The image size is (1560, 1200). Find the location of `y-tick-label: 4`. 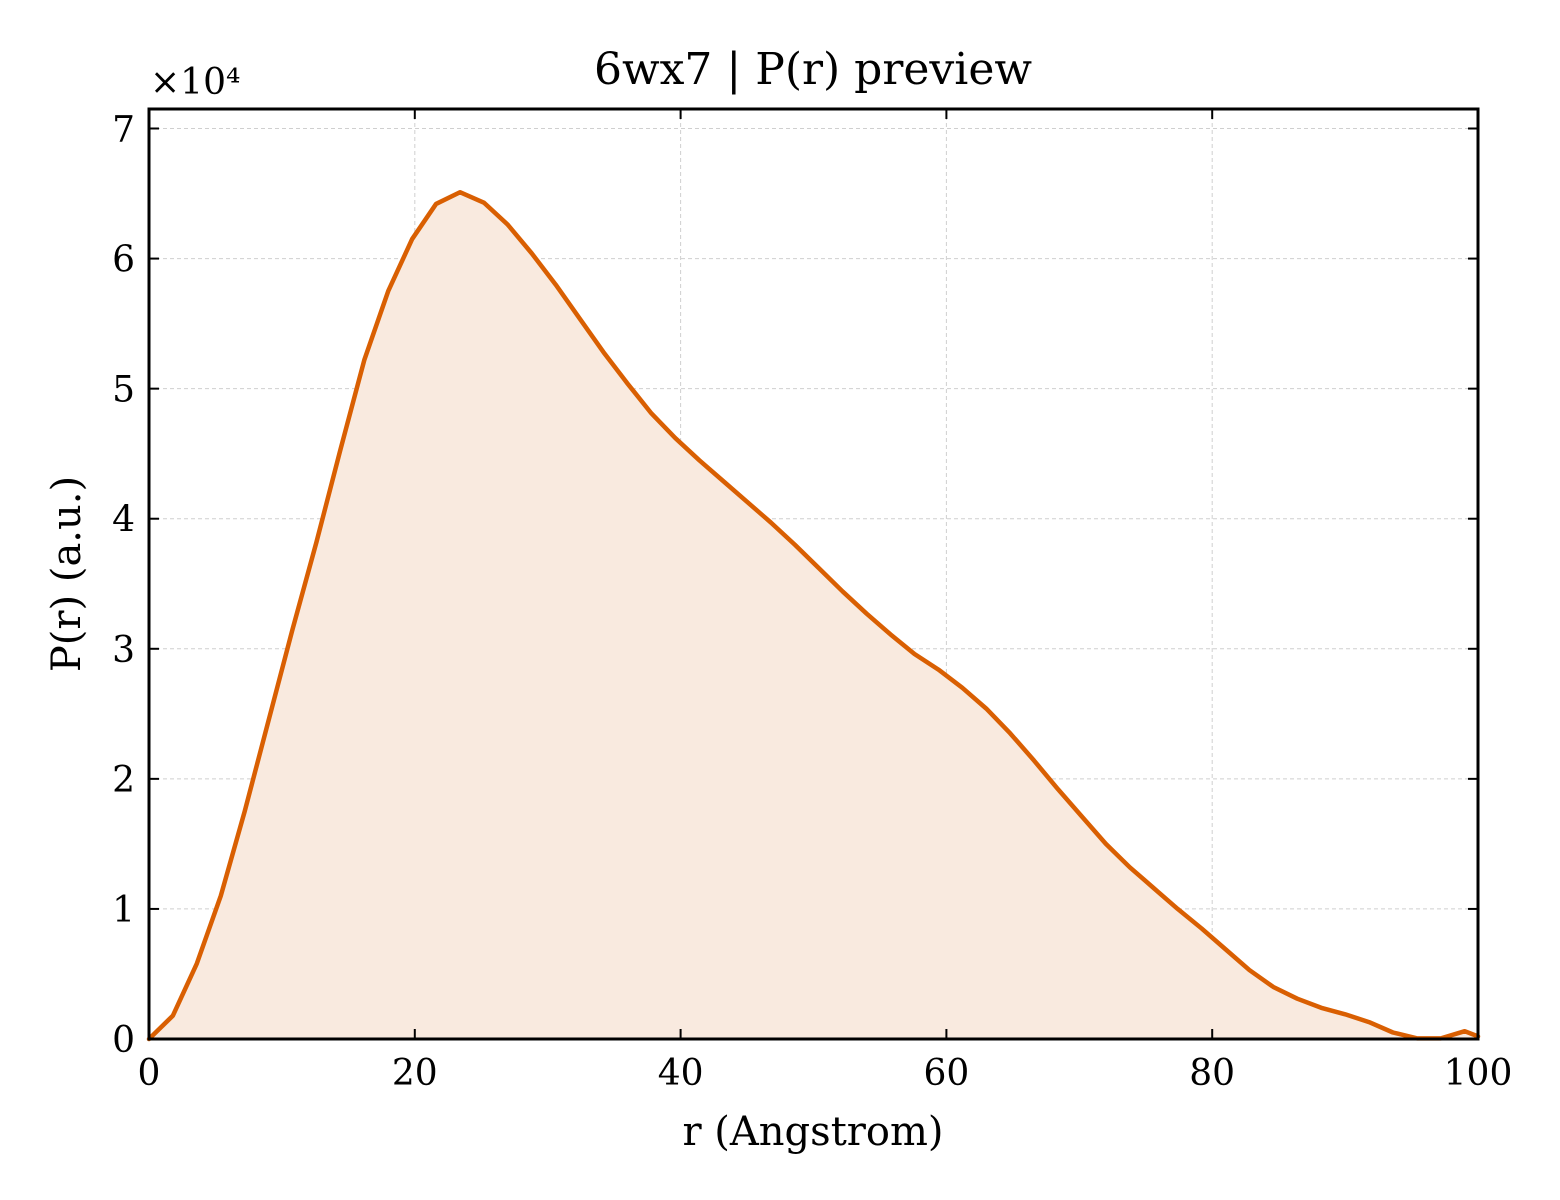

y-tick-label: 4 is located at coordinates (123, 520).